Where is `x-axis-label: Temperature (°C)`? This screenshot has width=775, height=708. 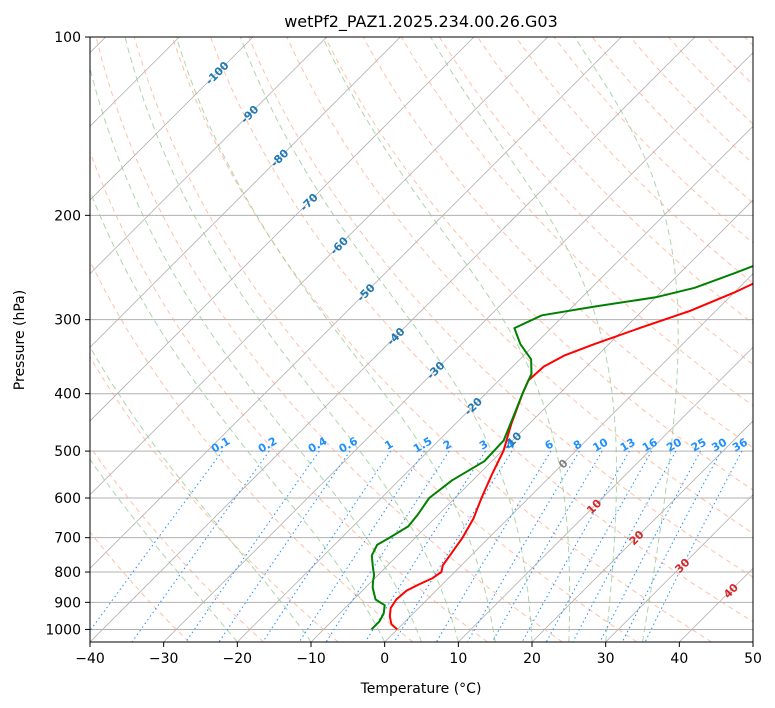
x-axis-label: Temperature (°C) is located at coordinates (421, 689).